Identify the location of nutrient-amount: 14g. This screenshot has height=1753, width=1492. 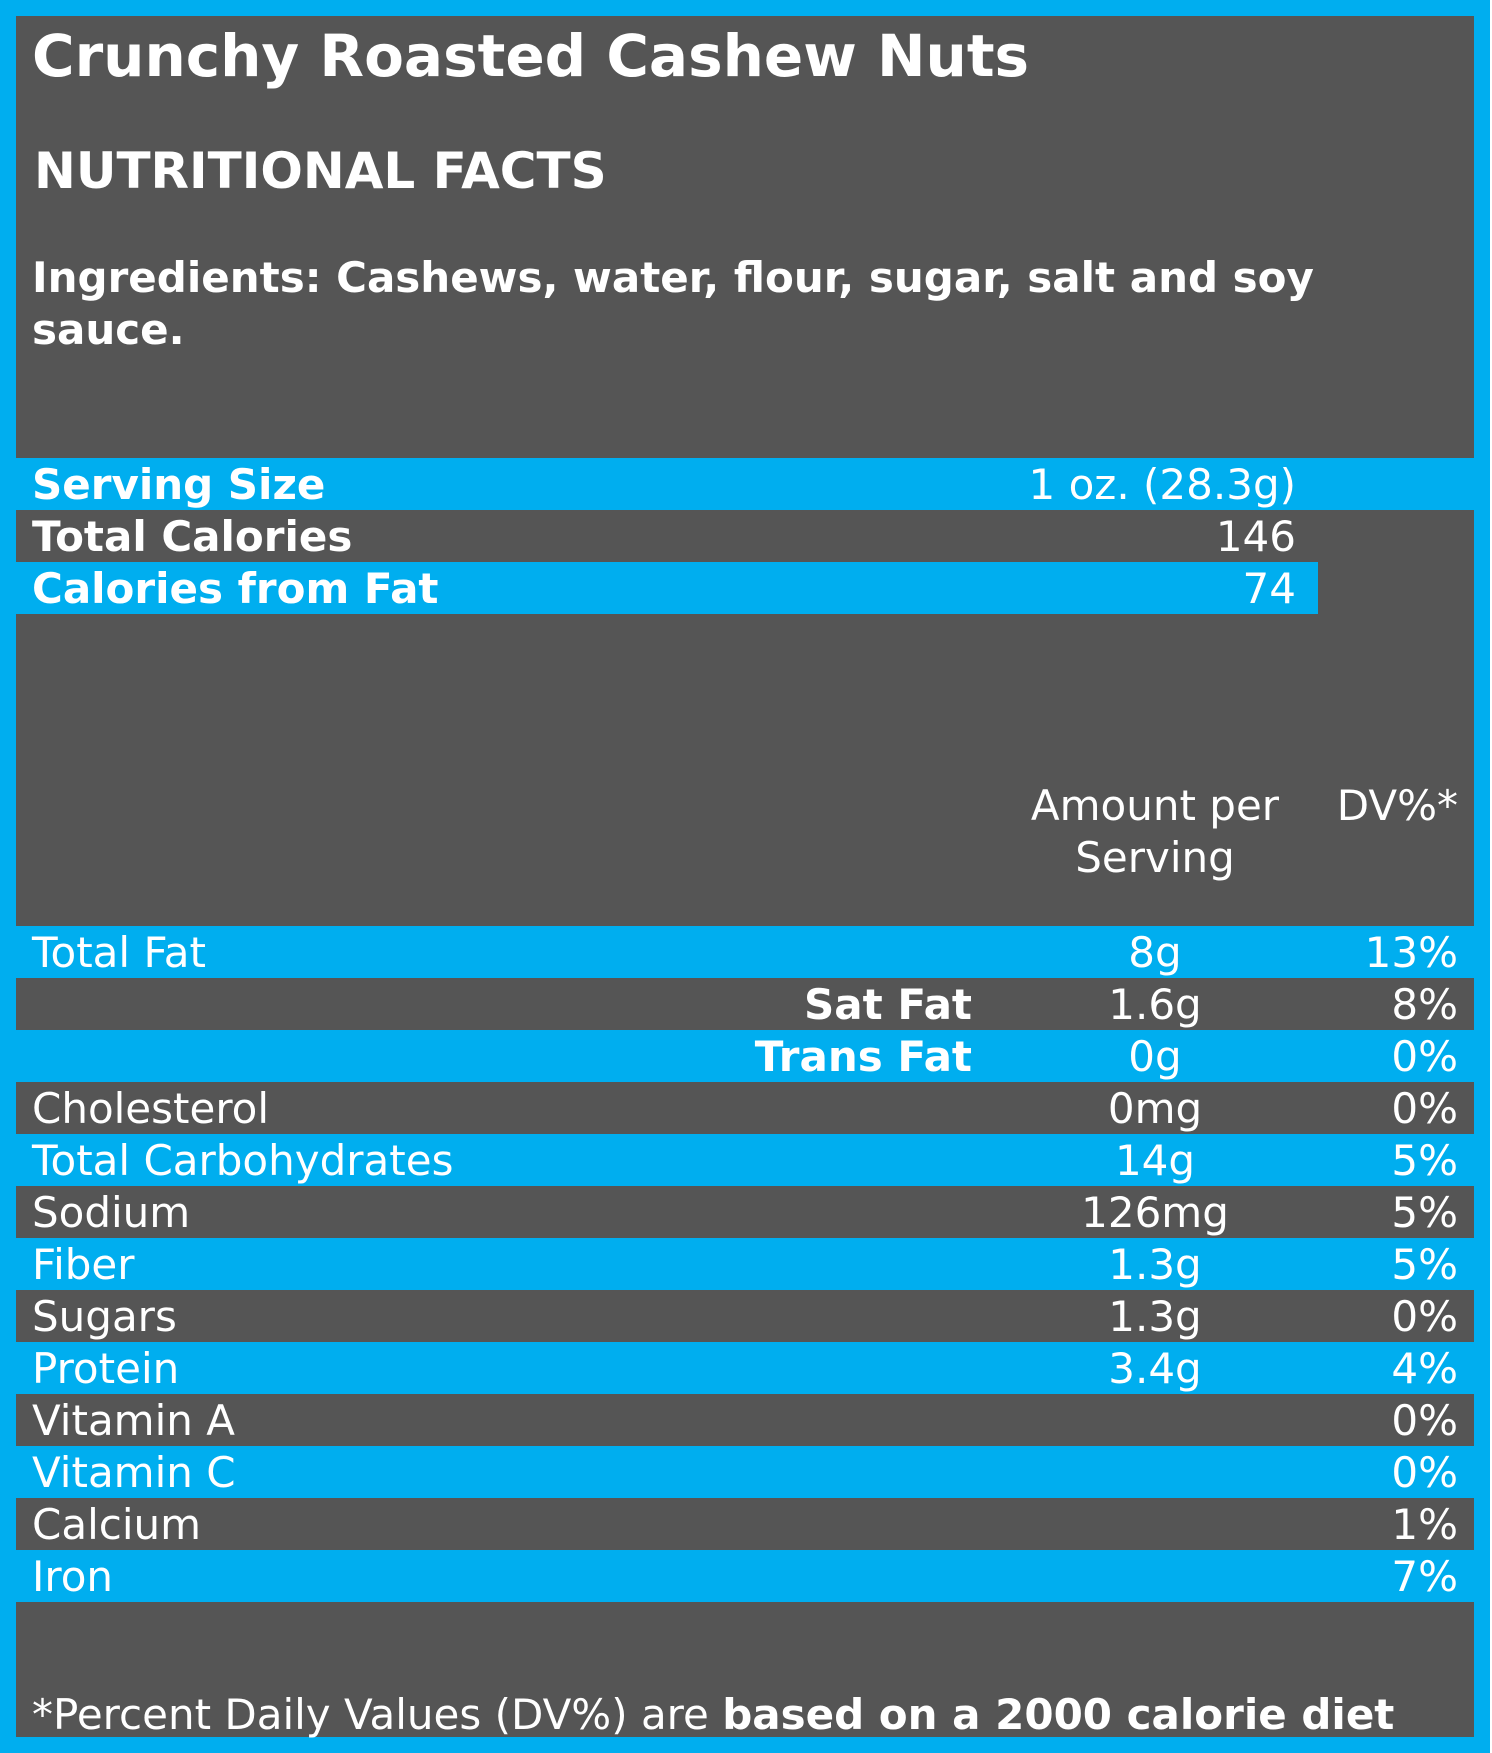
(1155, 1160).